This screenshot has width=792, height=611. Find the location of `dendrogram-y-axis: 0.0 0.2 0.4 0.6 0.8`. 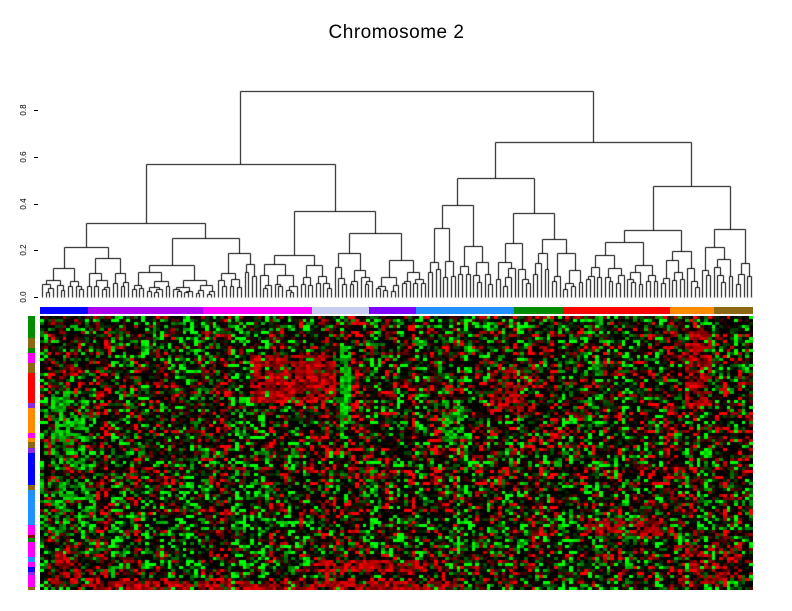

dendrogram-y-axis: 0.0 0.2 0.4 0.6 0.8 is located at coordinates (20, 194).